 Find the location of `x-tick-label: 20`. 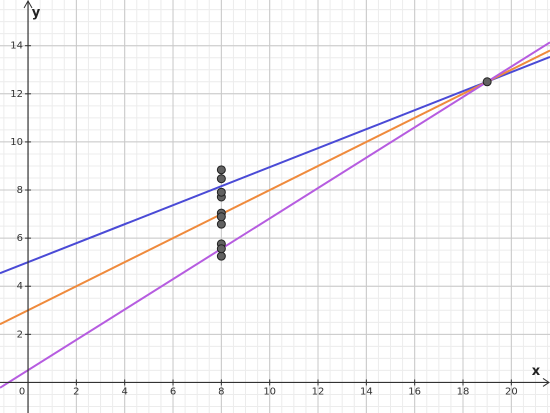

x-tick-label: 20 is located at coordinates (511, 391).